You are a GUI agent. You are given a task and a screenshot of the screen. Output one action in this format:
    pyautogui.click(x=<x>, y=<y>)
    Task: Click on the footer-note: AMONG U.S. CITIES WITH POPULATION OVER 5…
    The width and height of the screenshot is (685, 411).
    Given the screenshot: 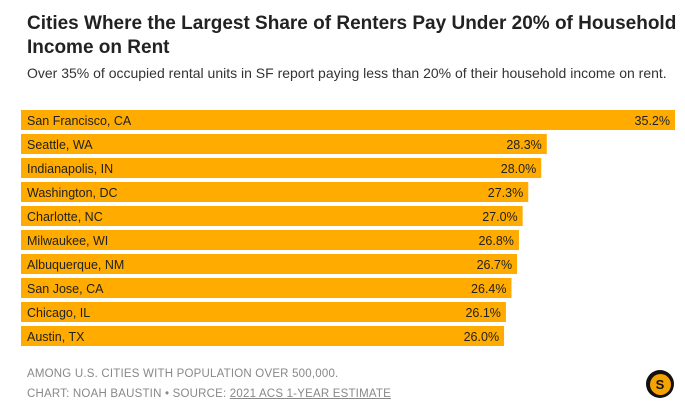 What is the action you would take?
    pyautogui.click(x=183, y=374)
    